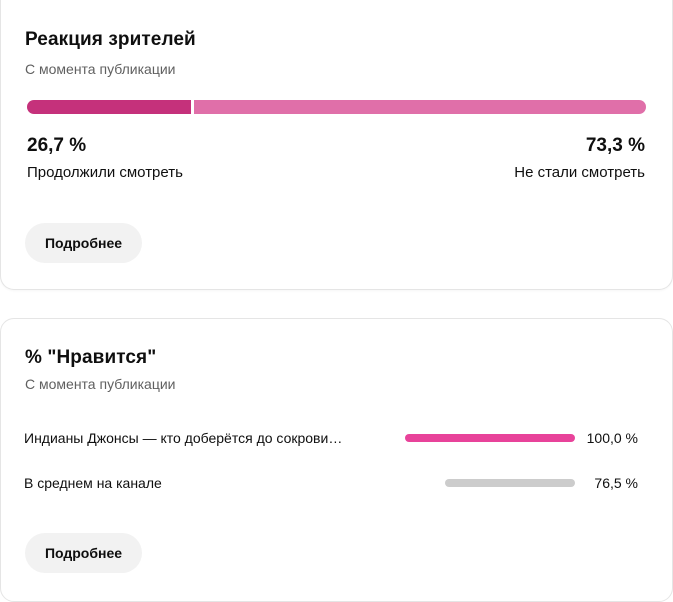 This screenshot has width=673, height=602. I want to click on segment-divider, so click(192, 107).